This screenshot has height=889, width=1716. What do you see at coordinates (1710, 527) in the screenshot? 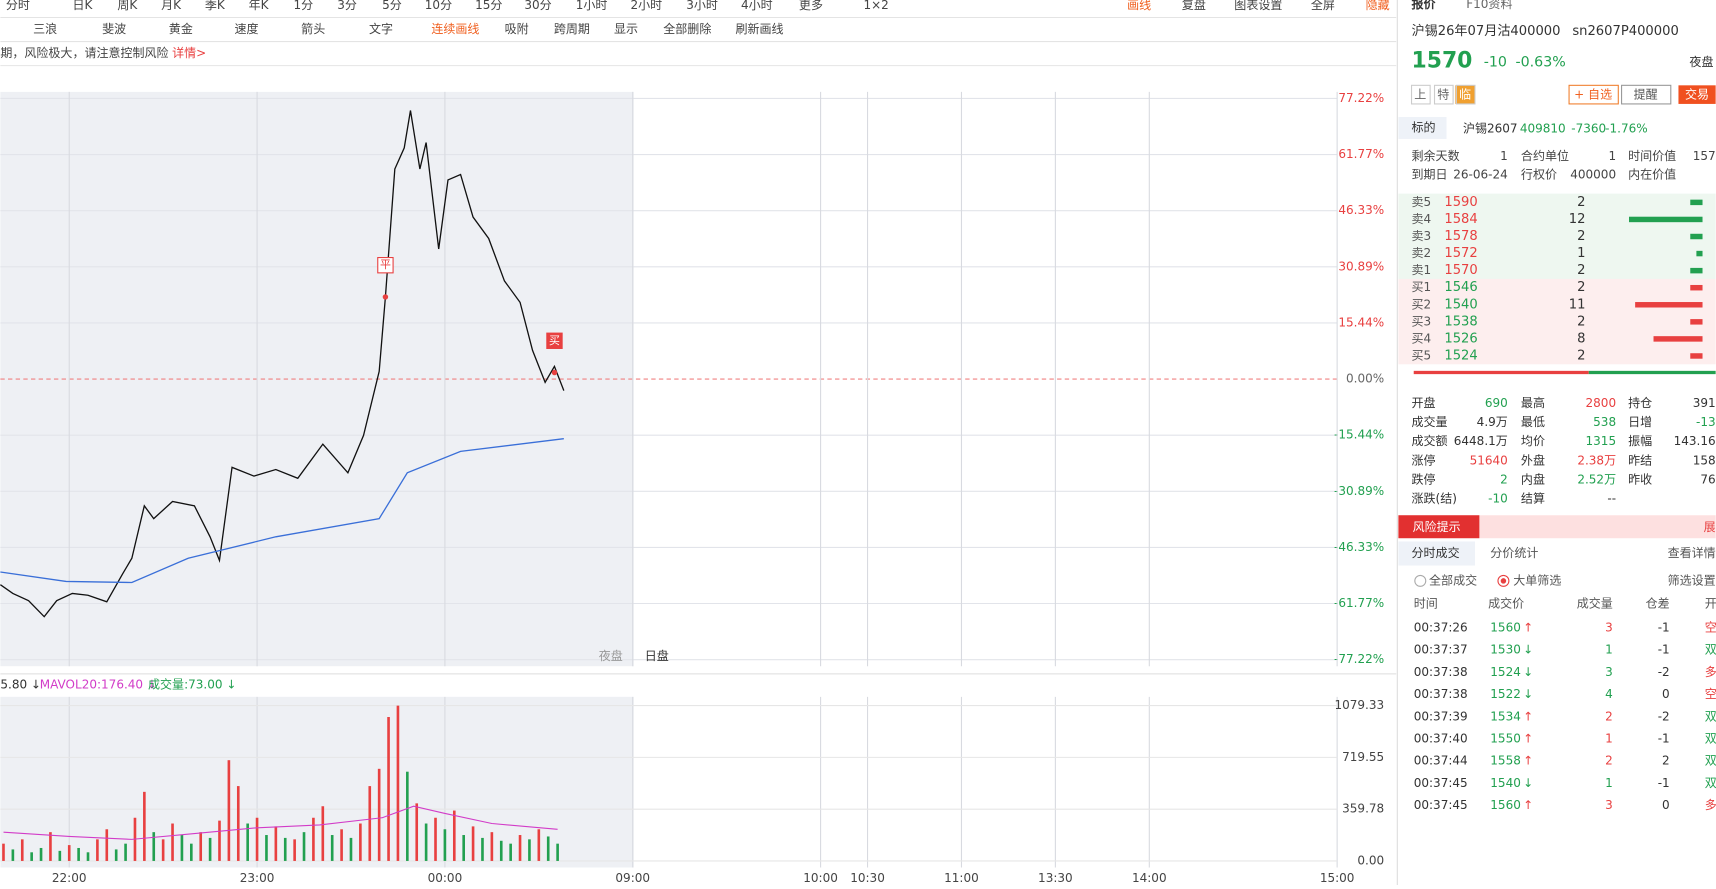
I see `risk-expand: 展` at bounding box center [1710, 527].